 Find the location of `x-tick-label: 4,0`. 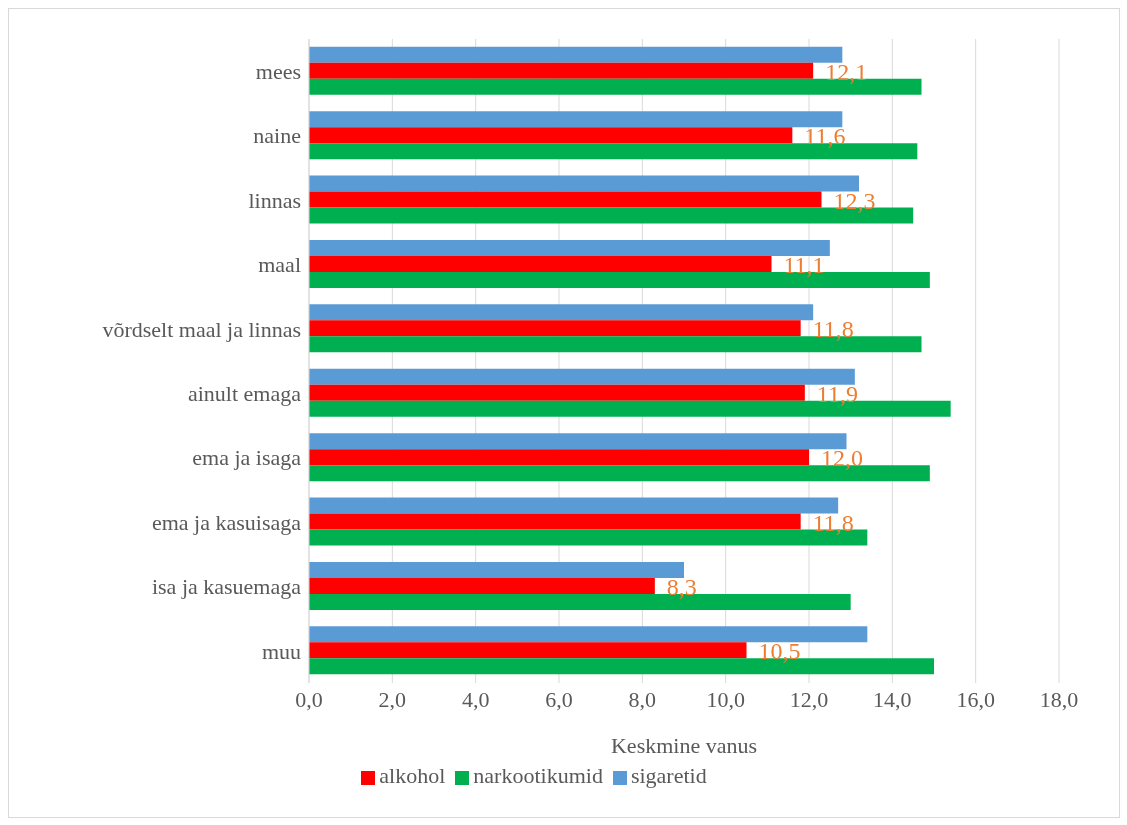

x-tick-label: 4,0 is located at coordinates (475, 699).